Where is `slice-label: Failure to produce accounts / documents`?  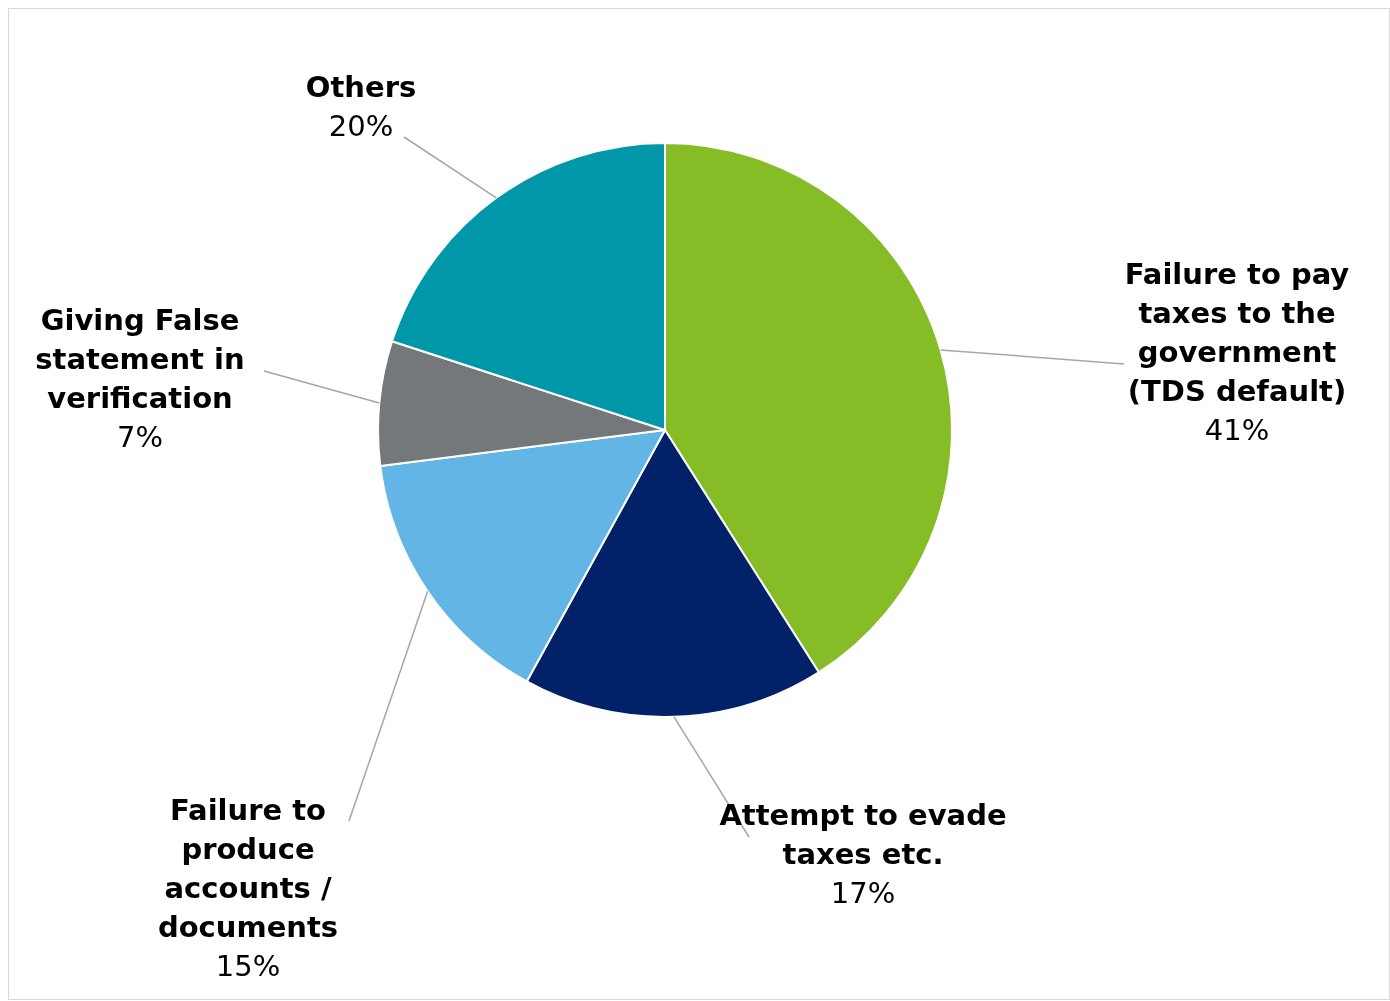 slice-label: Failure to produce accounts / documents is located at coordinates (248, 868).